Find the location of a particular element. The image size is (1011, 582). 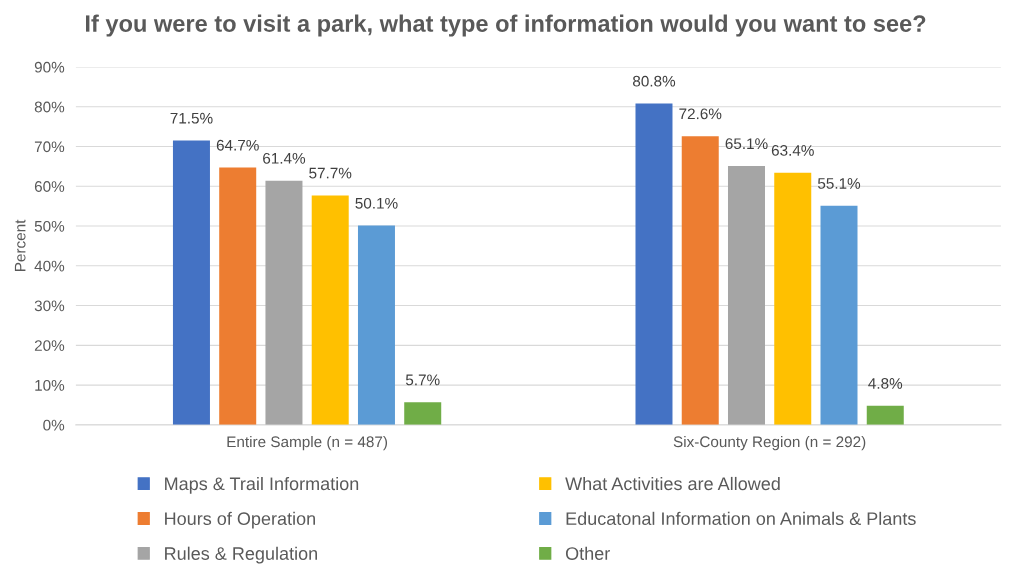

y-tick-label: 30% is located at coordinates (49, 306).